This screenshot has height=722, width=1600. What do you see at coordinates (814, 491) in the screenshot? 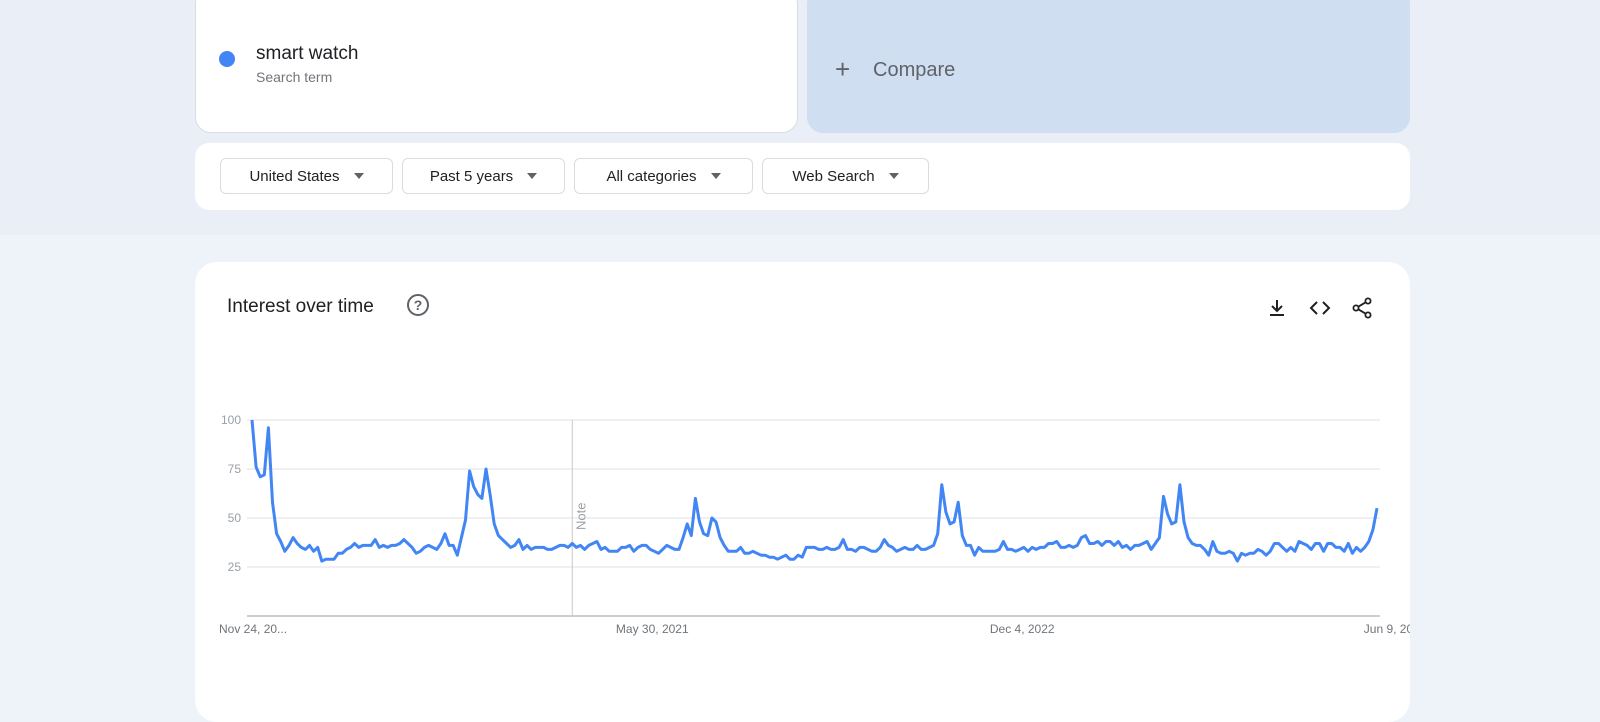
I see `series-line-smart-watch` at bounding box center [814, 491].